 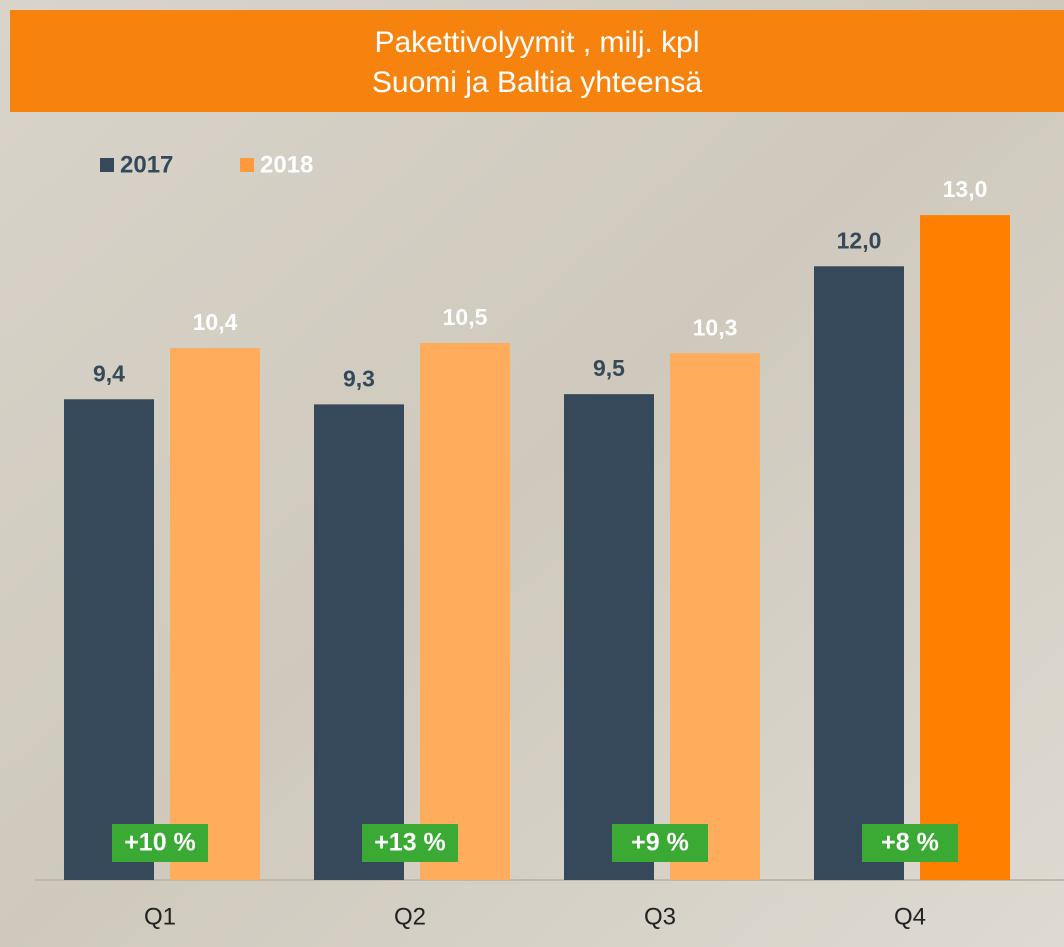 What do you see at coordinates (609, 368) in the screenshot?
I see `value-label: 9,5` at bounding box center [609, 368].